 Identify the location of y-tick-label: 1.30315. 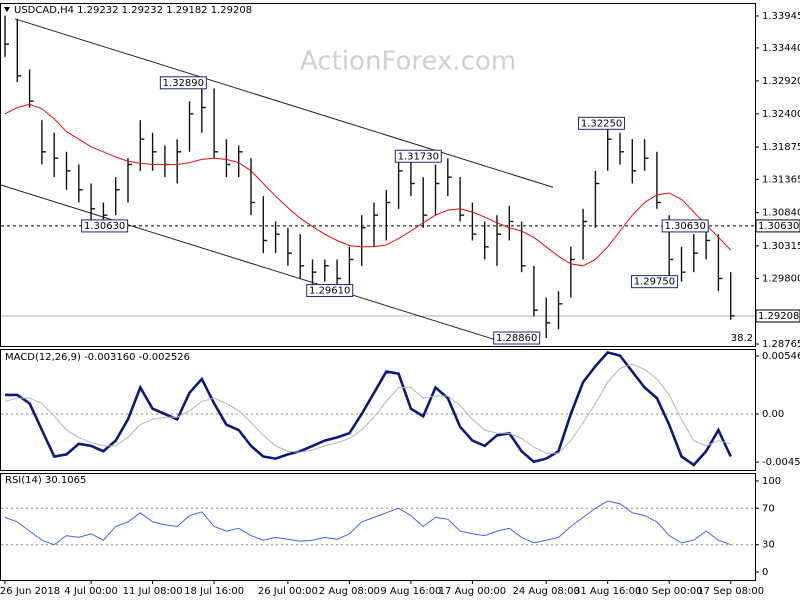
(781, 246).